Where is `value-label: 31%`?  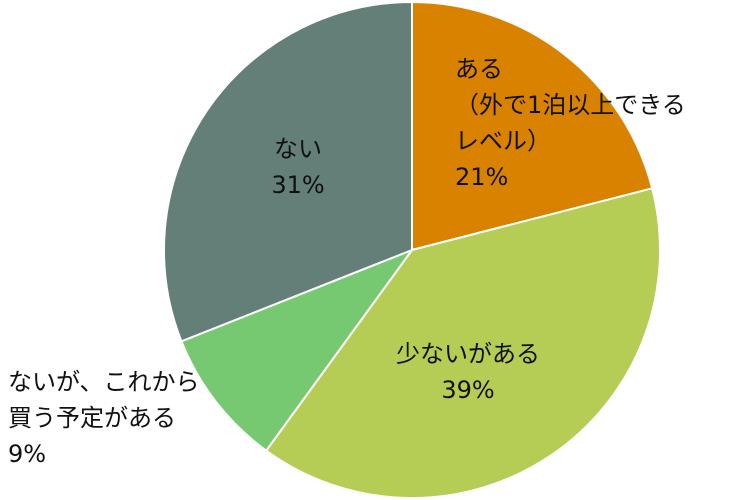 value-label: 31% is located at coordinates (297, 185).